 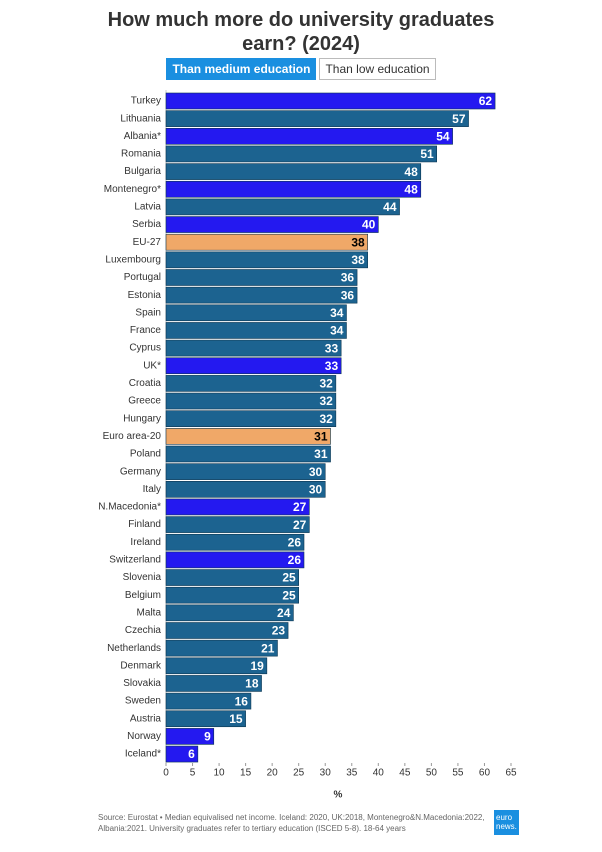 I want to click on logo: euro news., so click(x=506, y=822).